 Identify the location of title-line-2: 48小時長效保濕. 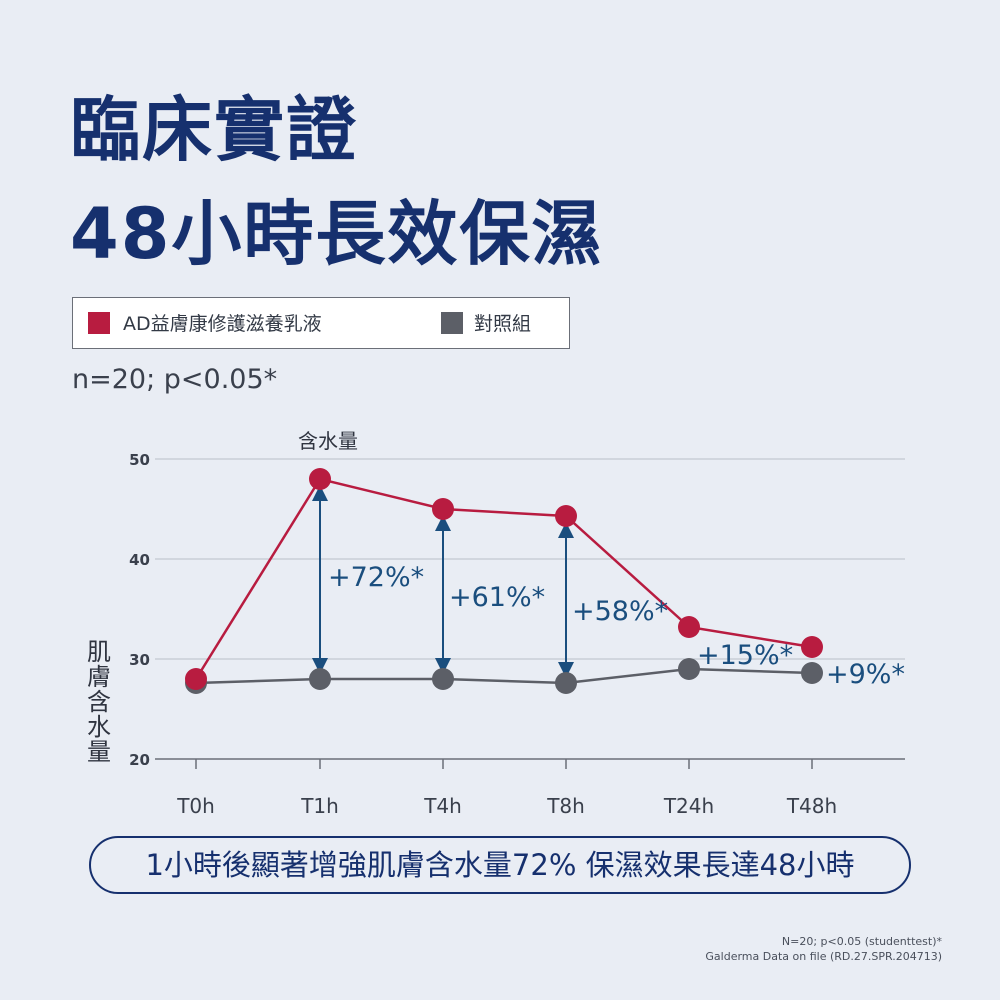
(337, 234).